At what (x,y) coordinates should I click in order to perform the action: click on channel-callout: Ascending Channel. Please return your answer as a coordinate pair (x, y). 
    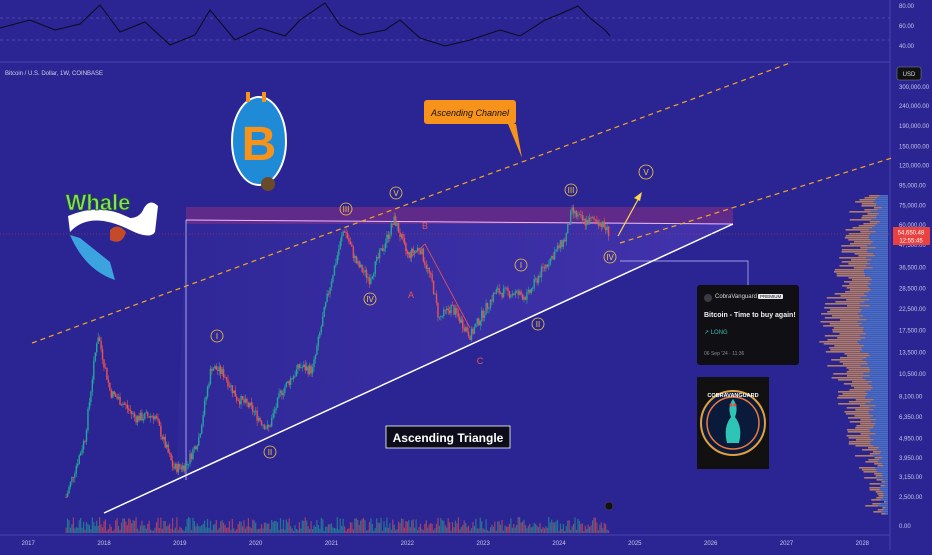
    Looking at the image, I should click on (473, 129).